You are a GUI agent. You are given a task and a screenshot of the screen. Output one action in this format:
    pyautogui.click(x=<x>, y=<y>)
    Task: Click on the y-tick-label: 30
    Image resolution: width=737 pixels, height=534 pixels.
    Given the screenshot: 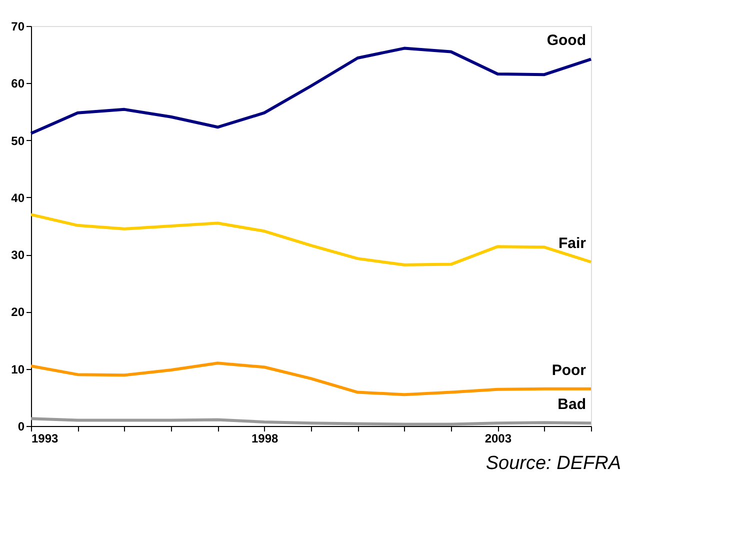 What is the action you would take?
    pyautogui.click(x=18, y=255)
    